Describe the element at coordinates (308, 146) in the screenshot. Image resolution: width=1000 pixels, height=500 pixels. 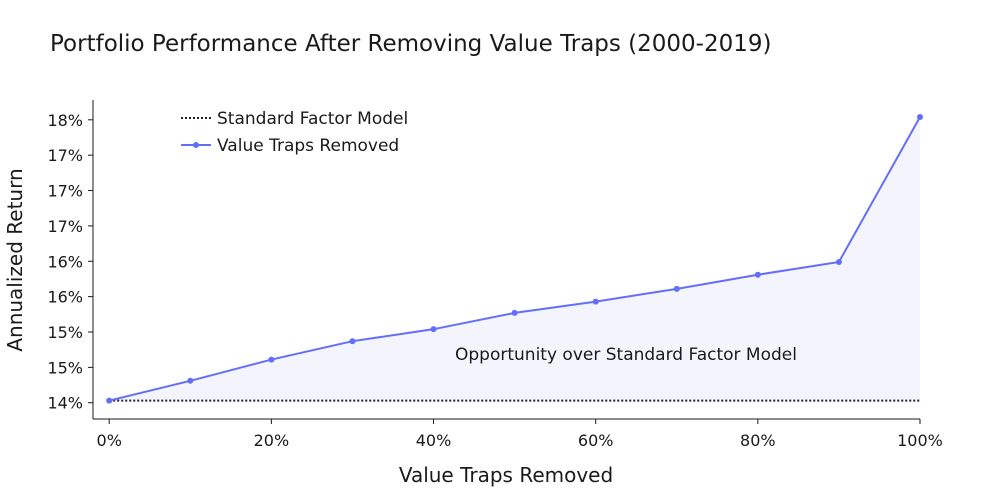
I see `legend-label-value-traps-removed: Value Traps Removed` at that location.